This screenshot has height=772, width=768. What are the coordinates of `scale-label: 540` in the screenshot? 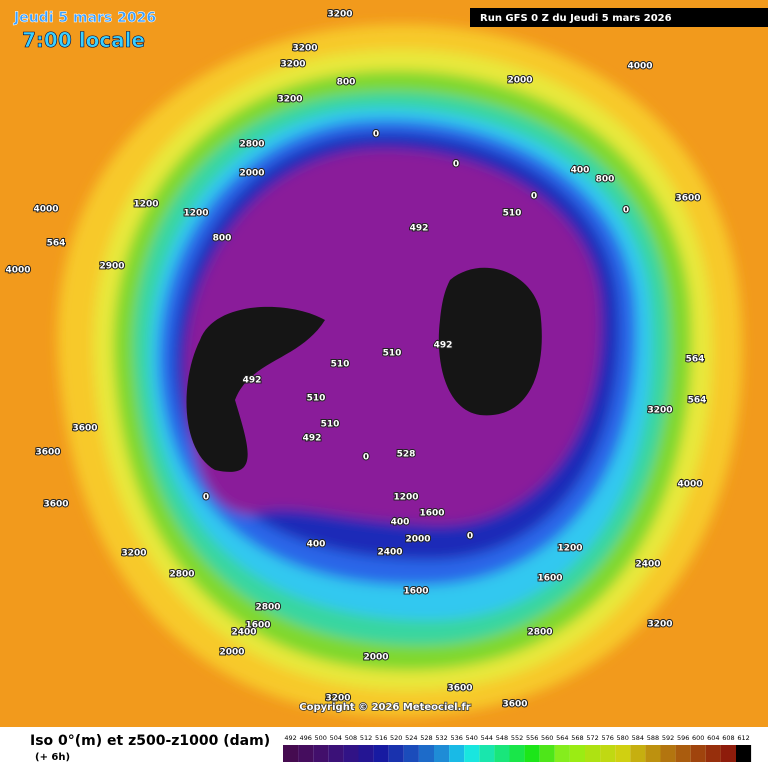 It's located at (472, 738).